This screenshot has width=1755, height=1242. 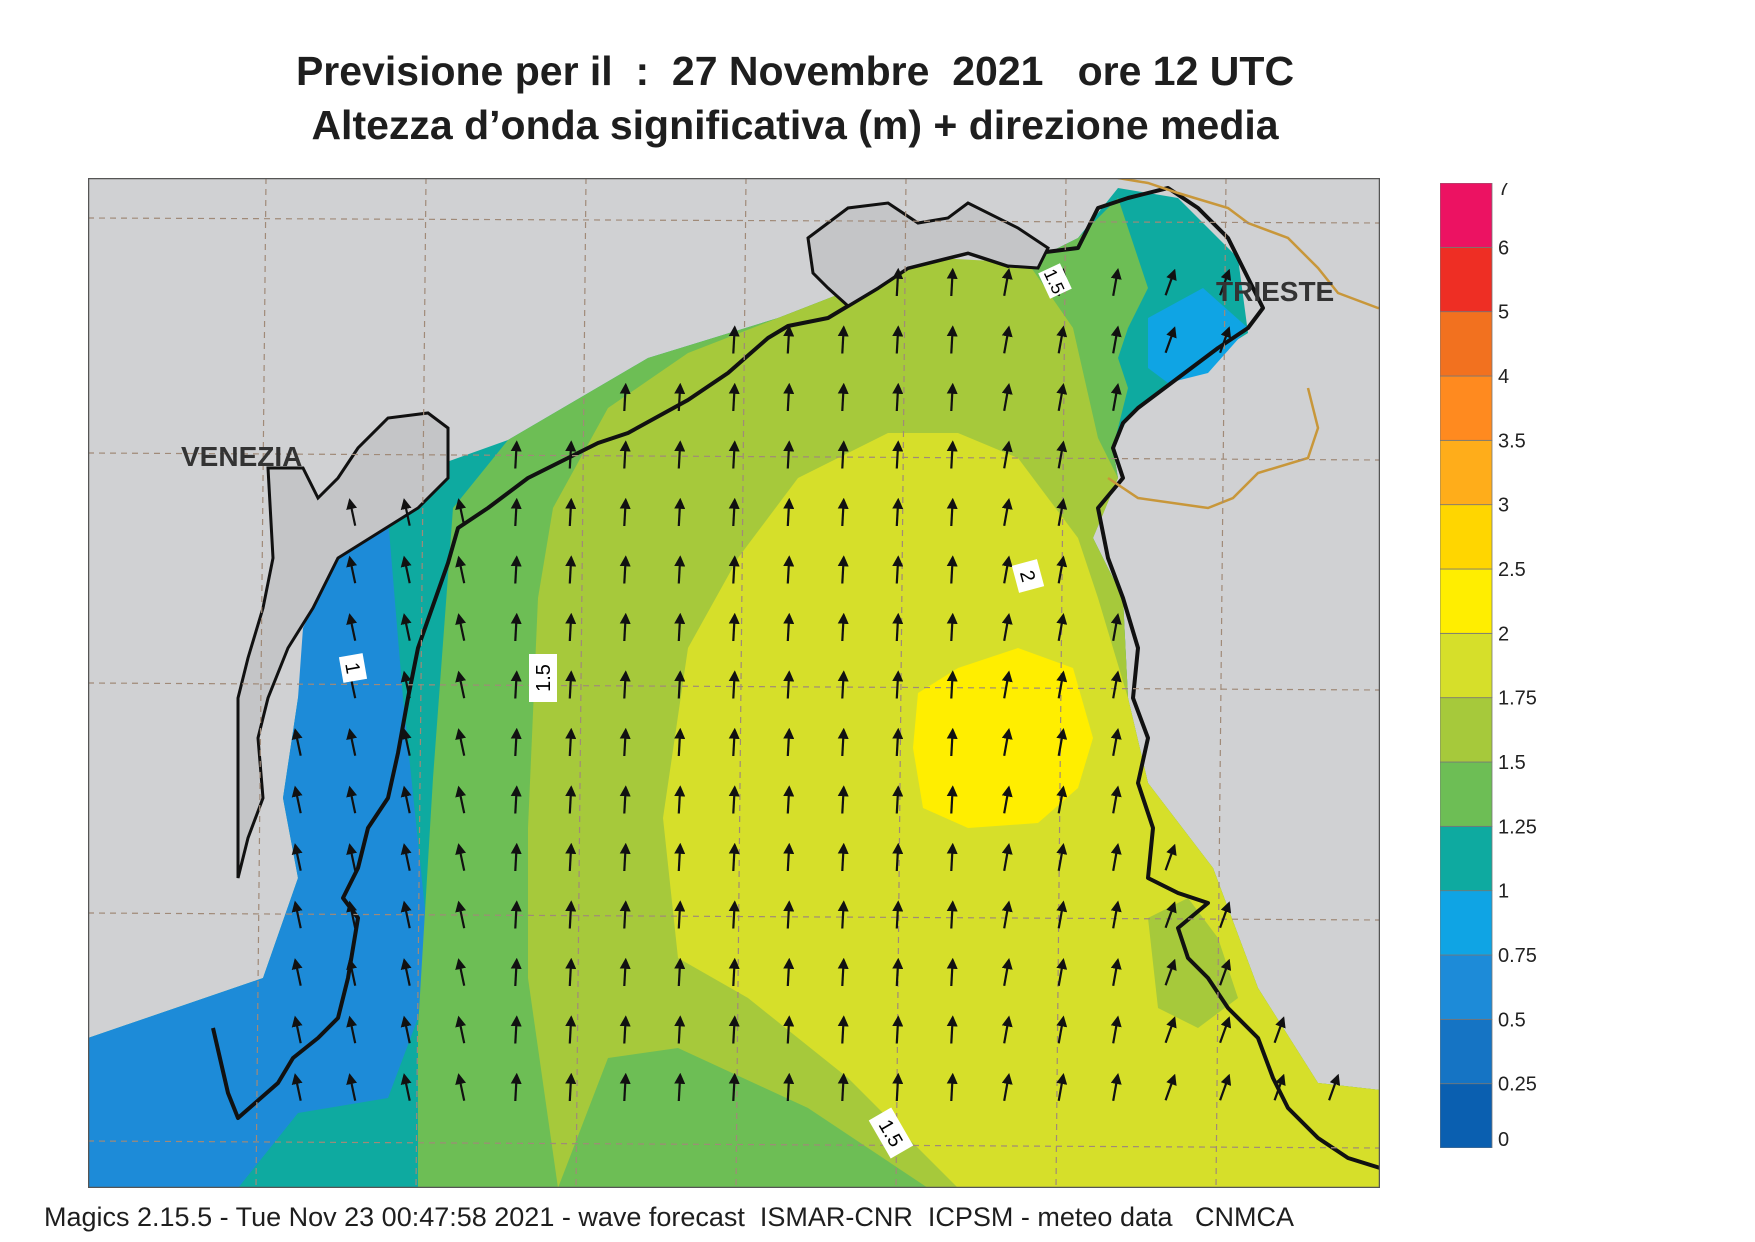 I want to click on lagoon-grado, so click(x=928, y=254).